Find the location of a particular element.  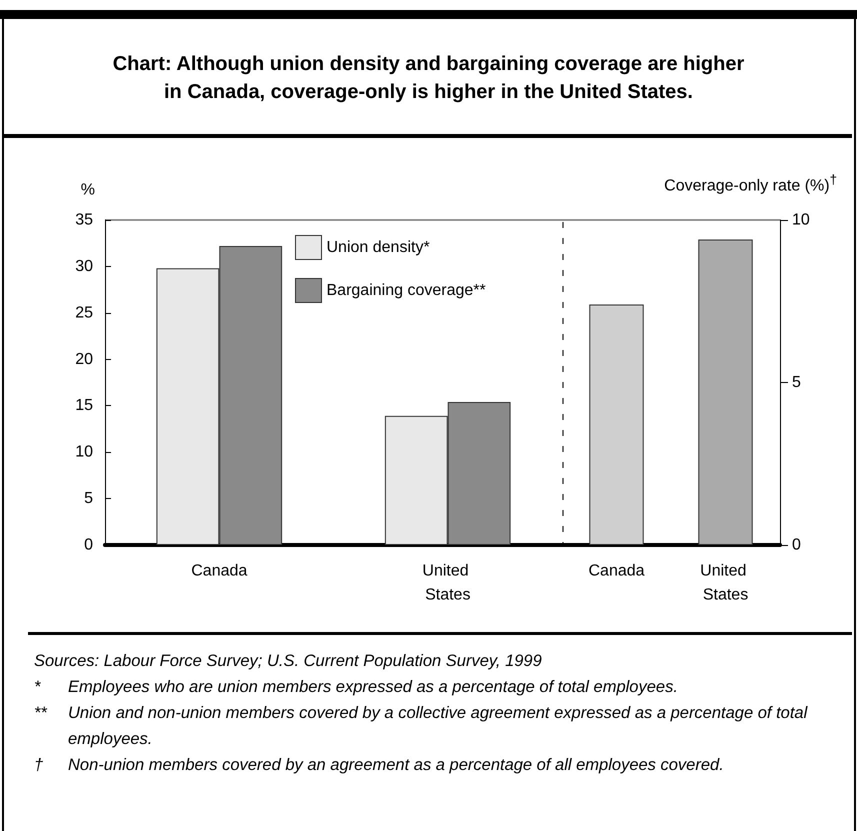

chart-title: Chart: Although union density and bargaining coverage are higher in Canada, coverage-only is higher in the United States. is located at coordinates (429, 78).